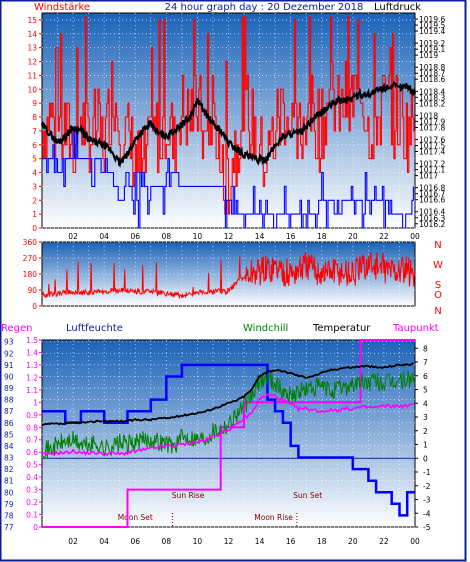 The image size is (470, 562). Describe the element at coordinates (9, 469) in the screenshot. I see `luftfeuchte-tick-label: 82` at that location.